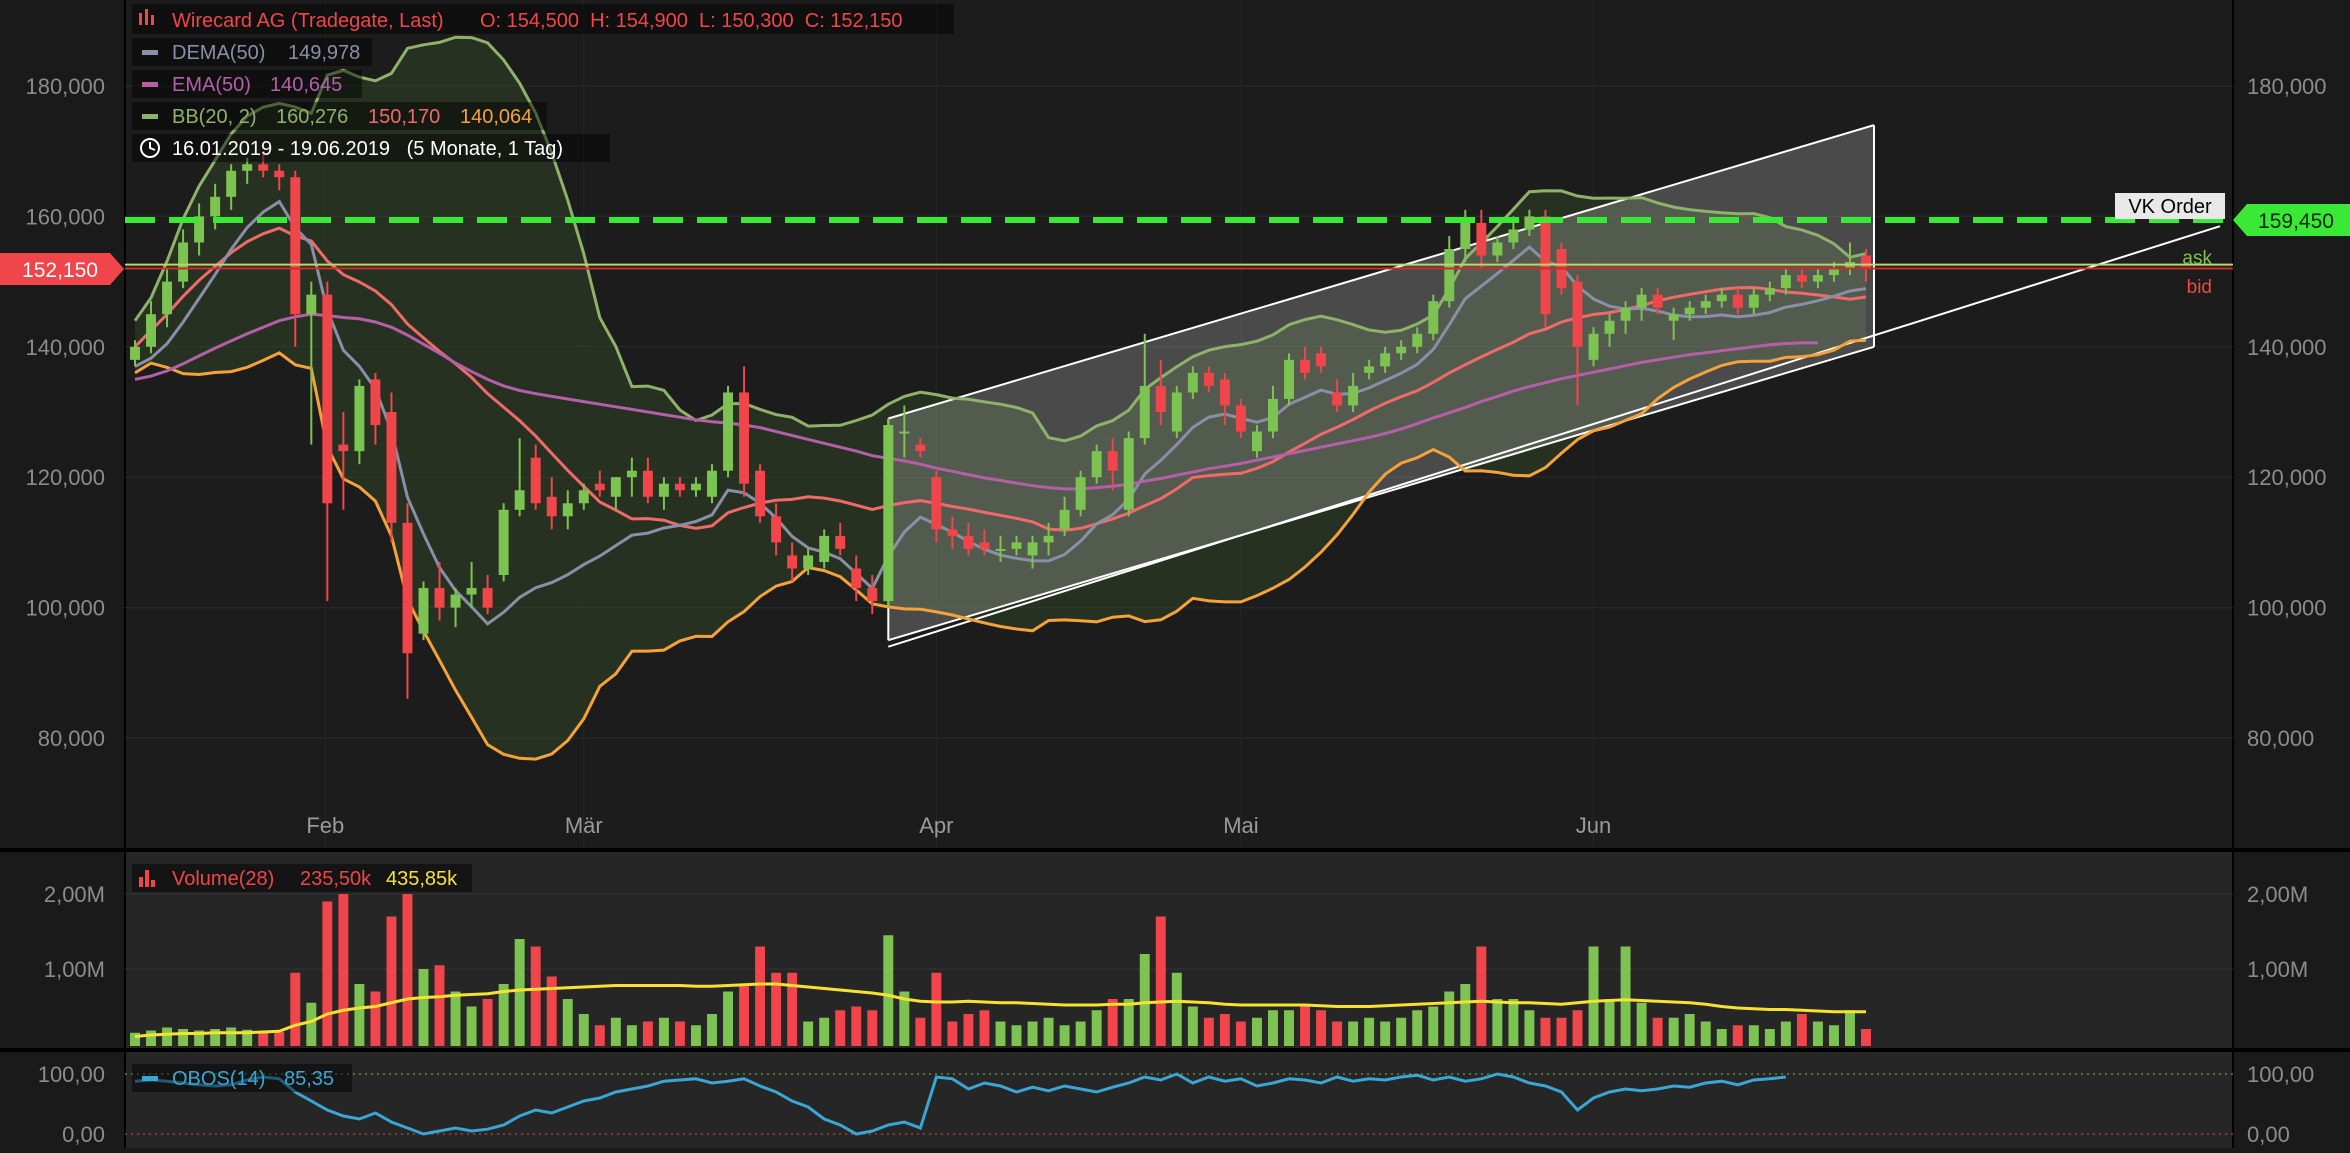  Describe the element at coordinates (2291, 220) in the screenshot. I see `vk-price-tag: 159,450` at that location.